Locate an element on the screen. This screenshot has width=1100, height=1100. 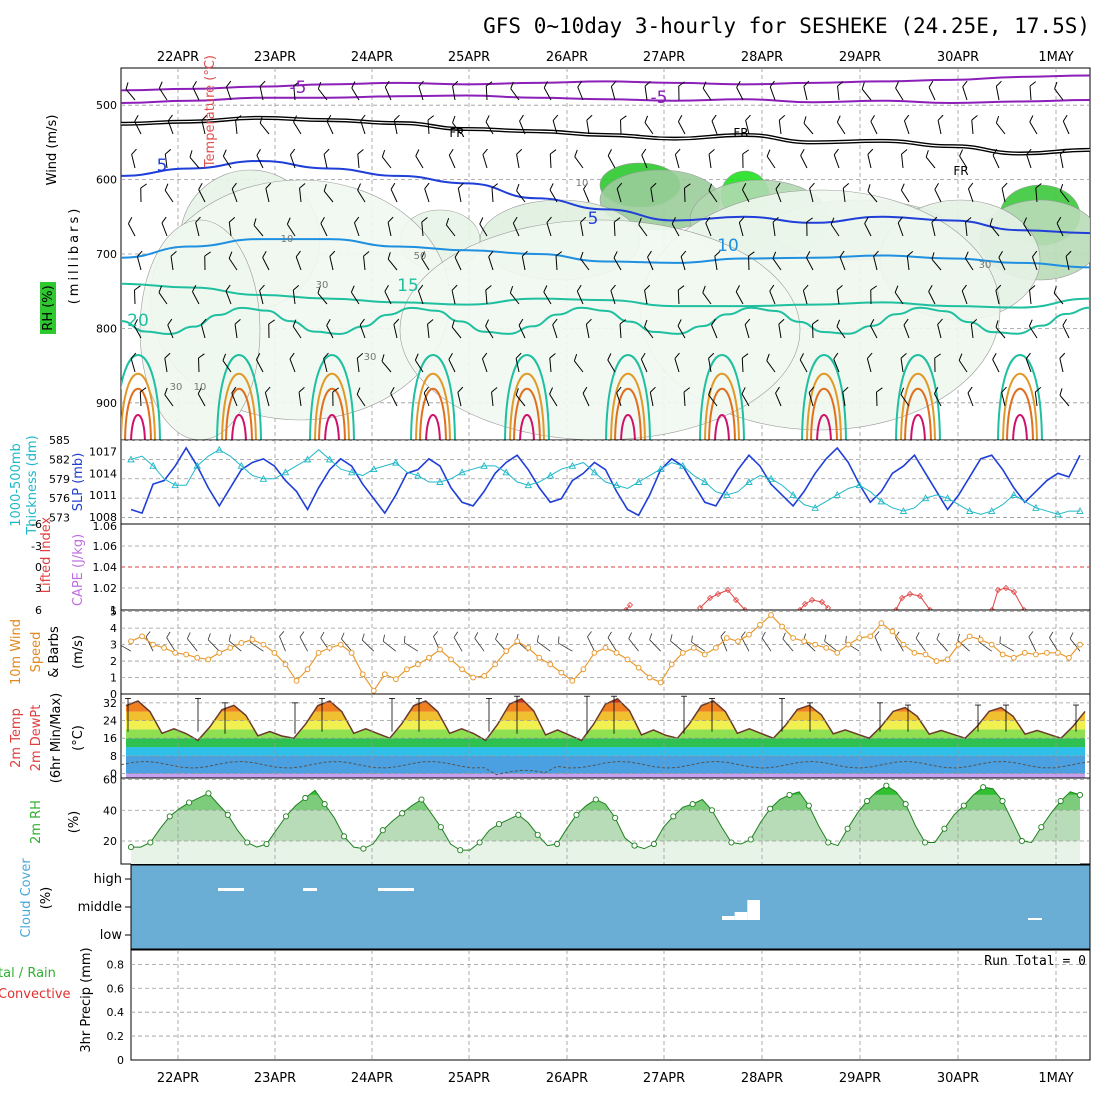
cape-tick: 1 is located at coordinates (113, 610).